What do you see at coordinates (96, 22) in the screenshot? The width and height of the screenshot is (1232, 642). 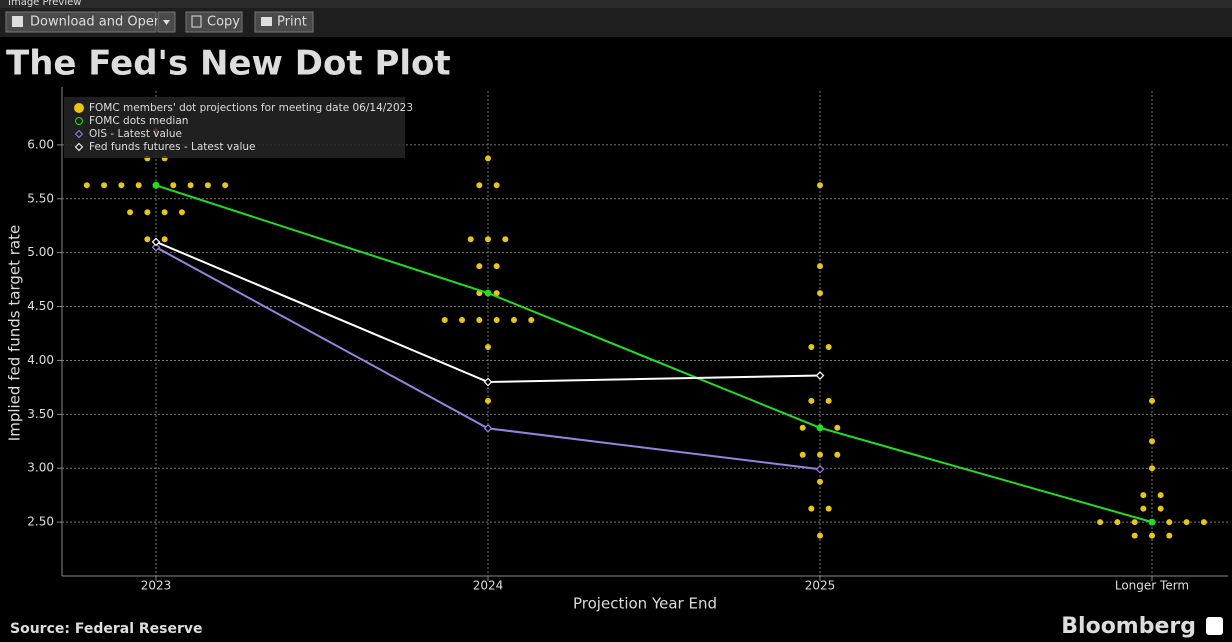 I see `button-label: Download and Open` at bounding box center [96, 22].